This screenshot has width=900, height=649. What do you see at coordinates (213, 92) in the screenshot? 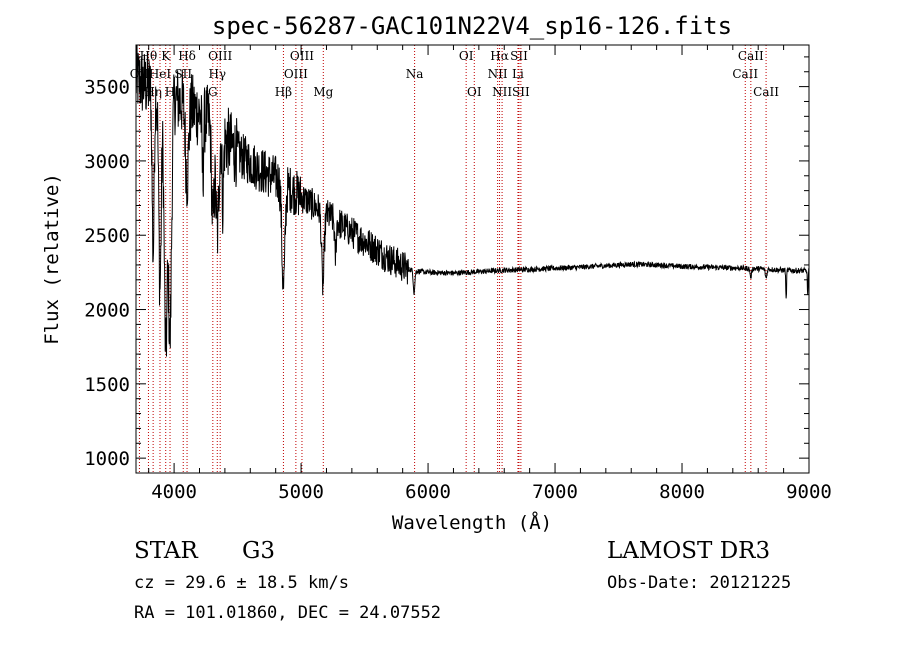
I see `line-marker-label: G` at bounding box center [213, 92].